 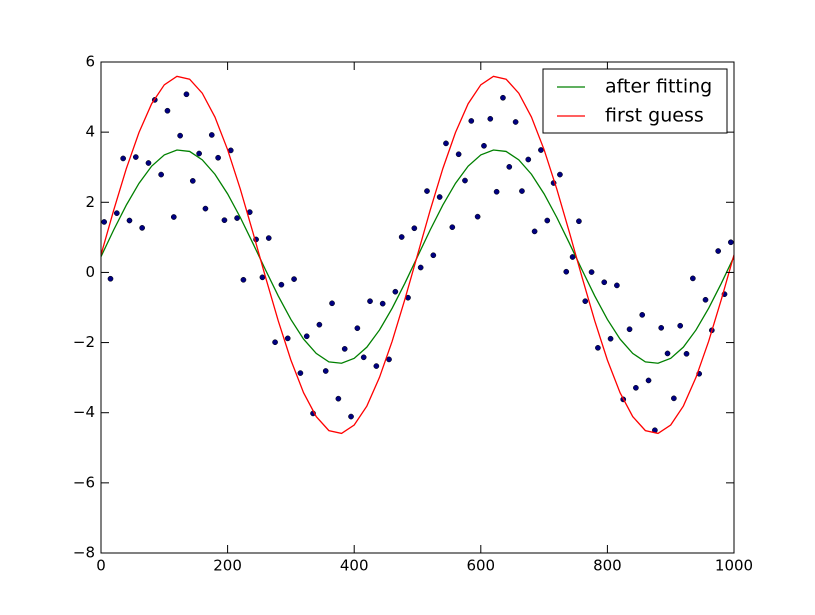 What do you see at coordinates (90, 272) in the screenshot?
I see `y-tick-label: 0` at bounding box center [90, 272].